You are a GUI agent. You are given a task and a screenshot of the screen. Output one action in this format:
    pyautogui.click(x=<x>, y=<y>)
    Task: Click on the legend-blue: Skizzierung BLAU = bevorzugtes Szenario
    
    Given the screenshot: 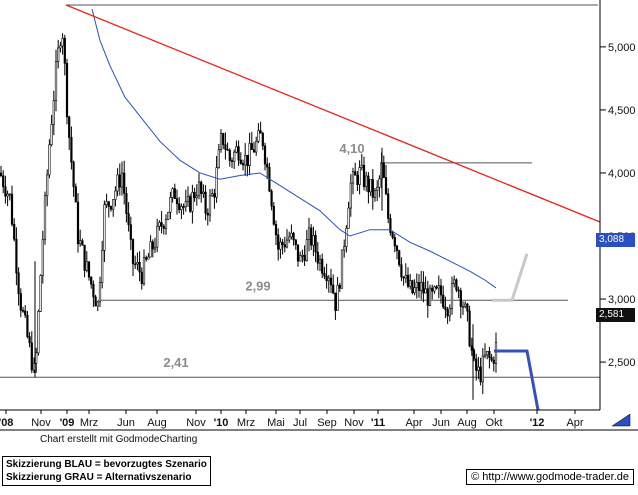 What is the action you would take?
    pyautogui.click(x=106, y=464)
    